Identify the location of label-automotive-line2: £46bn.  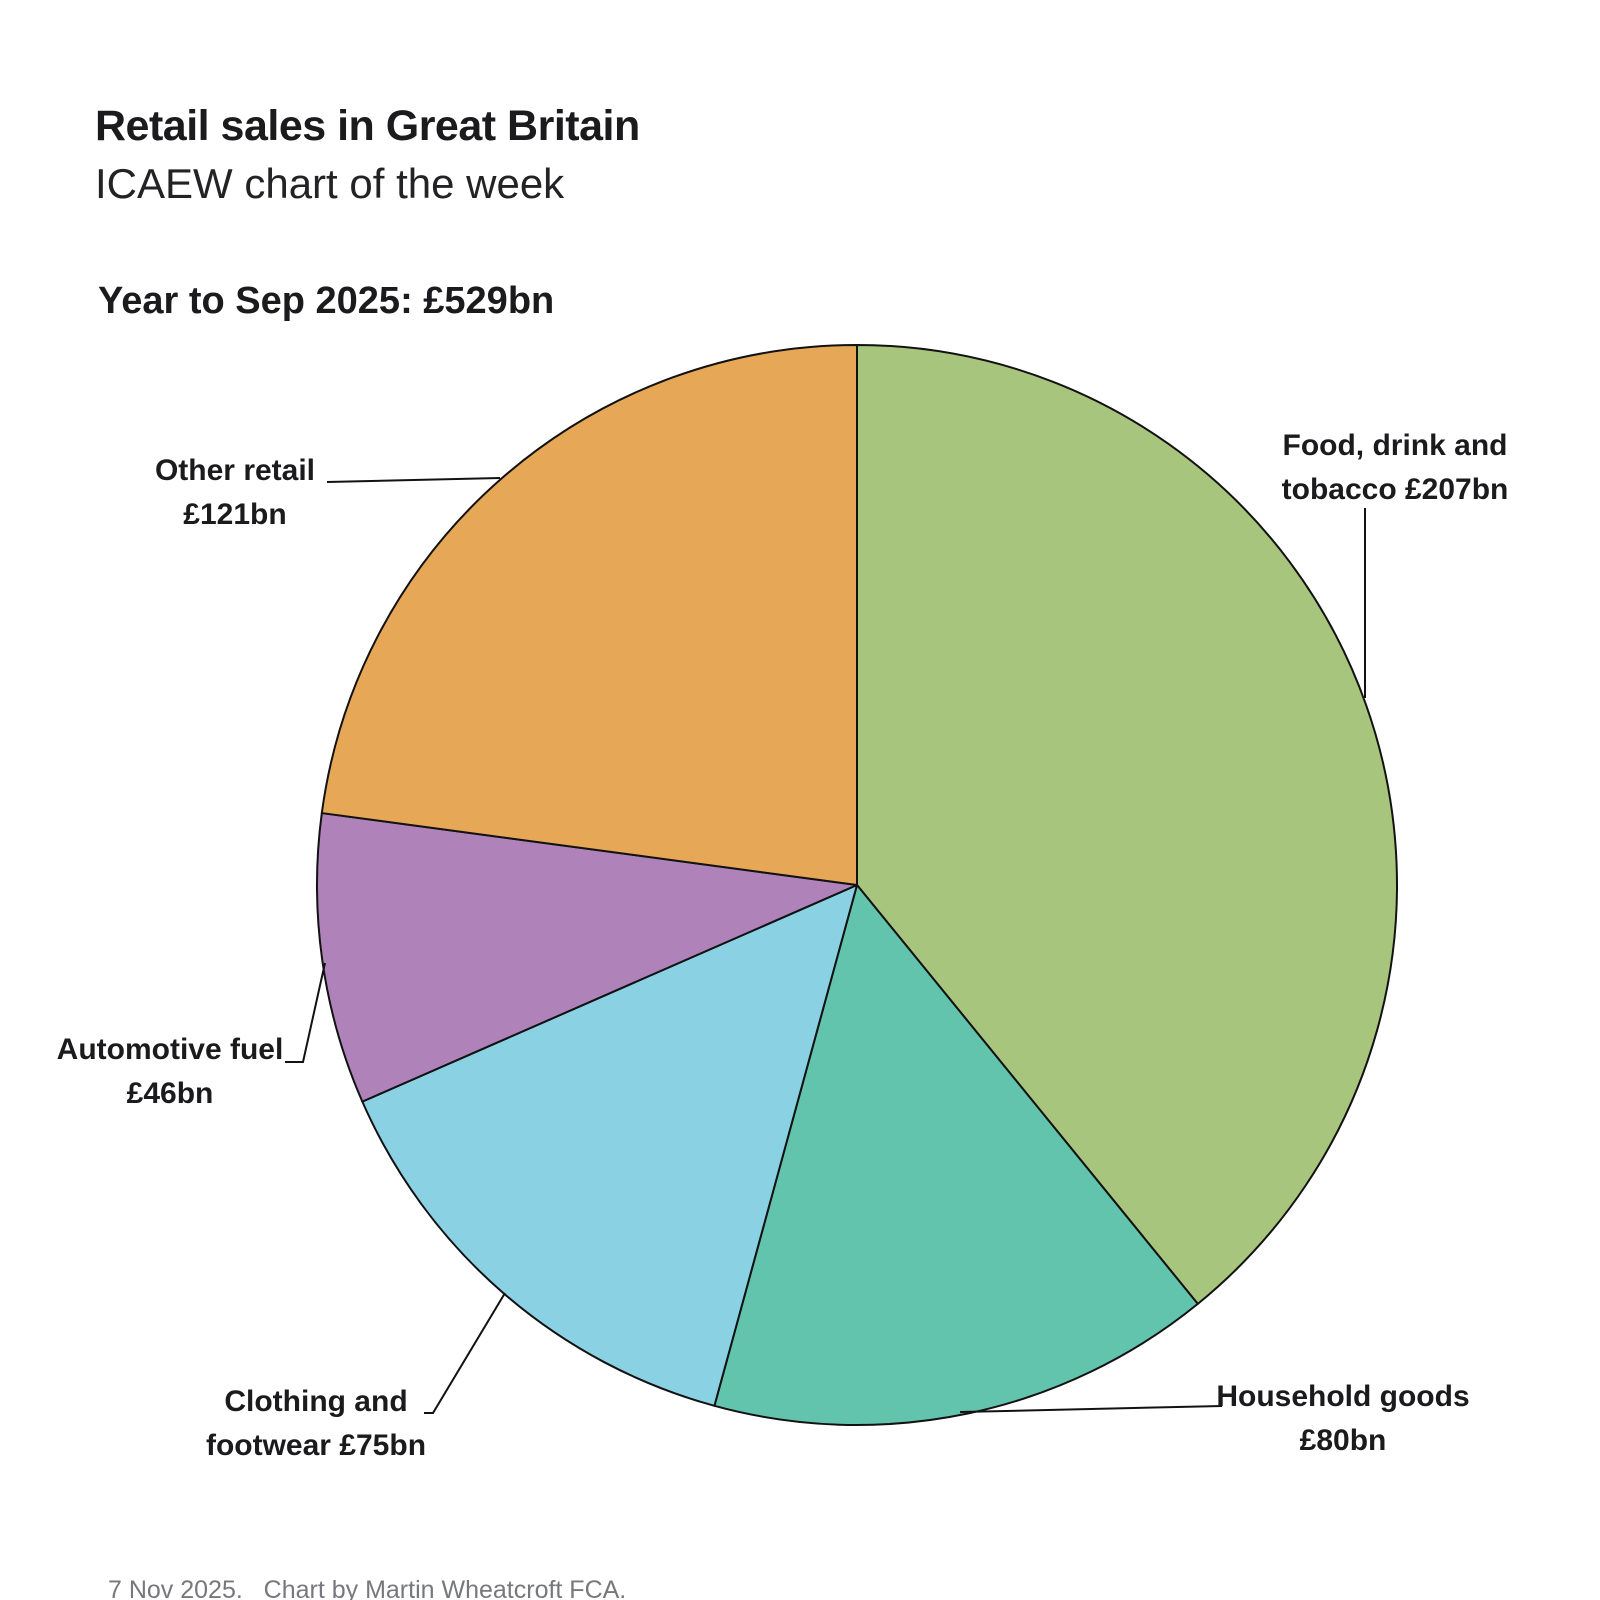
(170, 1093).